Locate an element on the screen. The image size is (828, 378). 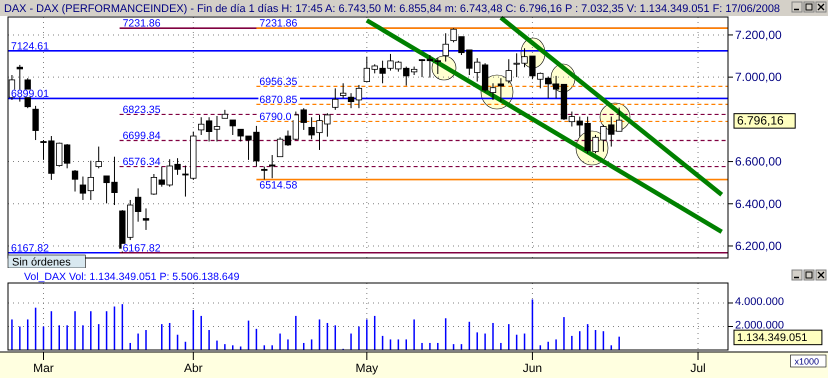
y-tick-label: 7.200,00 is located at coordinates (758, 35).